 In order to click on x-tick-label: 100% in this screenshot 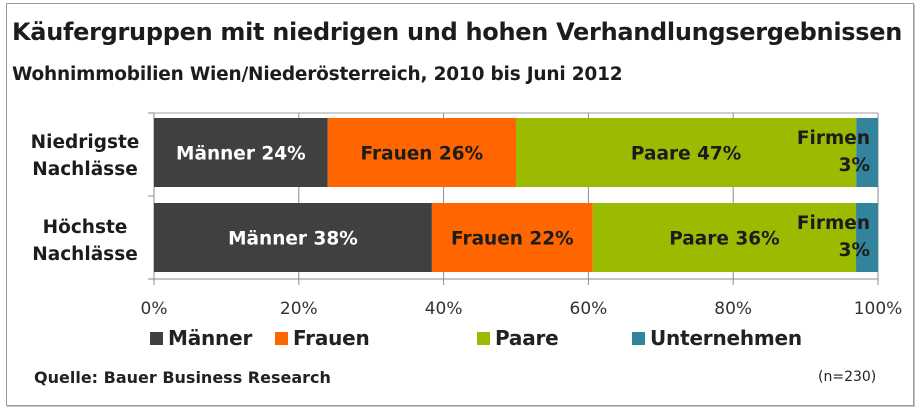, I will do `click(878, 309)`.